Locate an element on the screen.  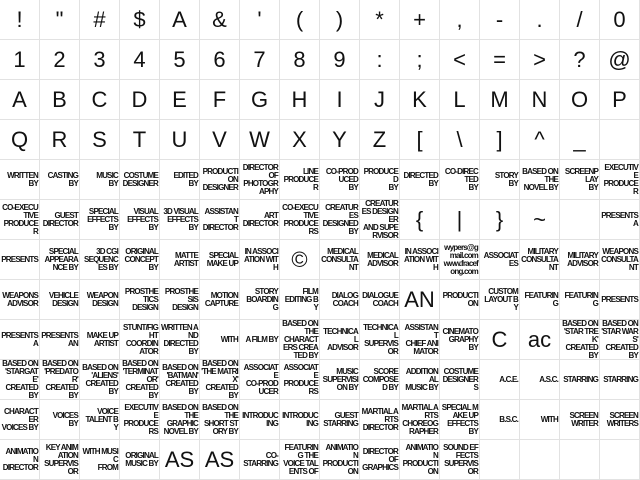
glyph-cell: Z is located at coordinates (380, 140).